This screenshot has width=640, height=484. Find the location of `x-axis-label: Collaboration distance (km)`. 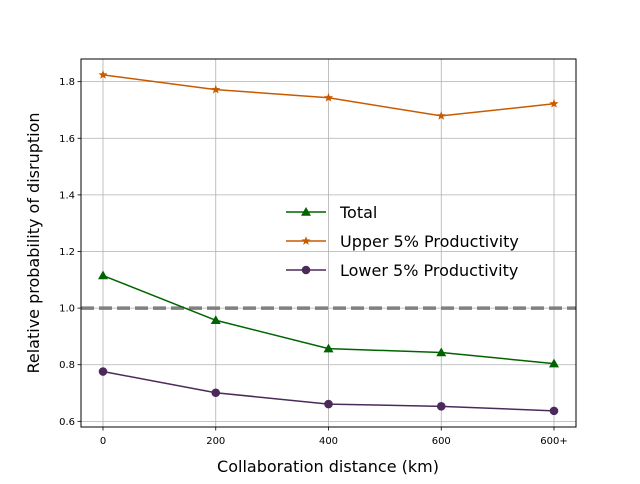

x-axis-label: Collaboration distance (km) is located at coordinates (328, 466).